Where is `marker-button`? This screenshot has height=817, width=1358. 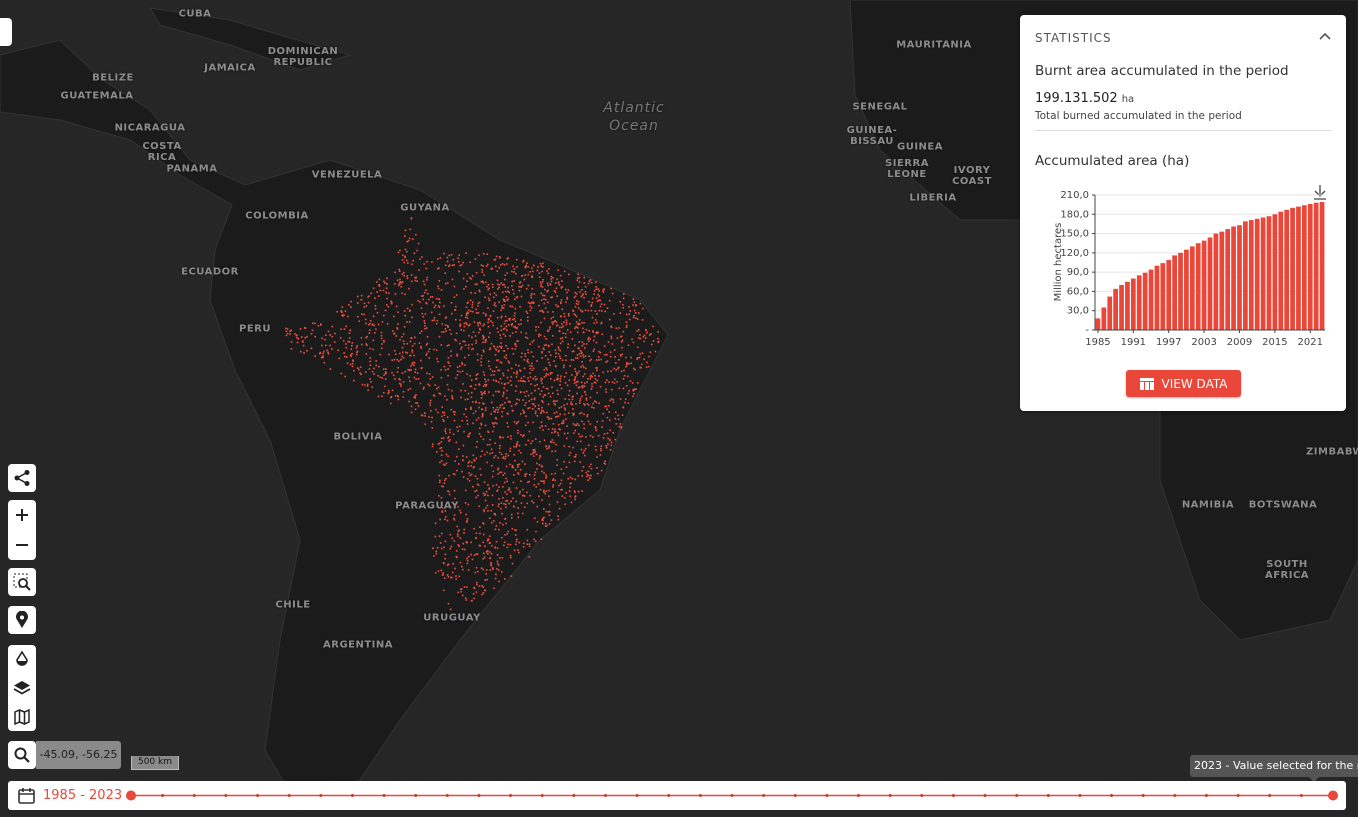
marker-button is located at coordinates (22, 620).